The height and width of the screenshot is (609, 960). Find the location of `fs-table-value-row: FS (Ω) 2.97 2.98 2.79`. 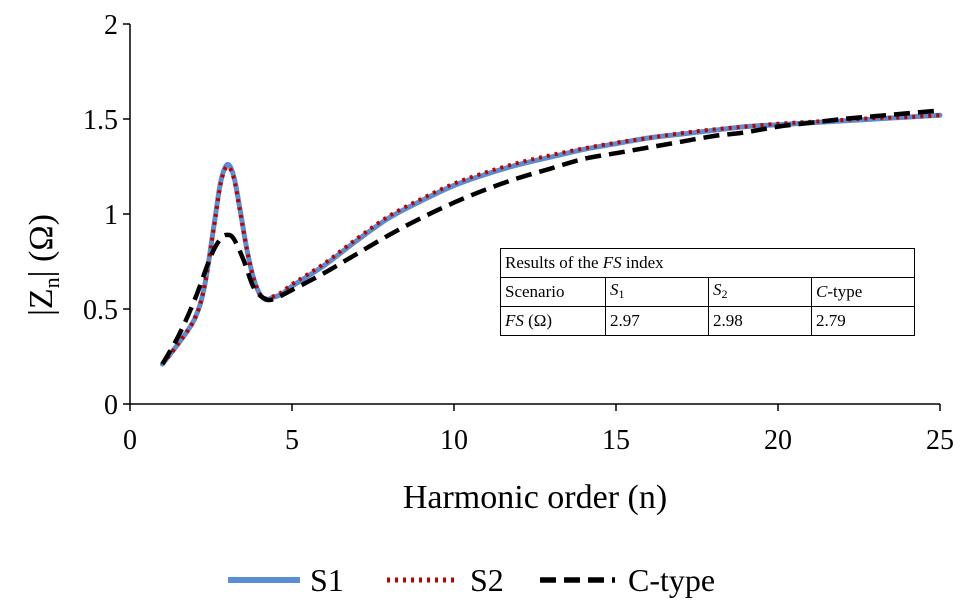

fs-table-value-row: FS (Ω) 2.97 2.98 2.79 is located at coordinates (707, 321).